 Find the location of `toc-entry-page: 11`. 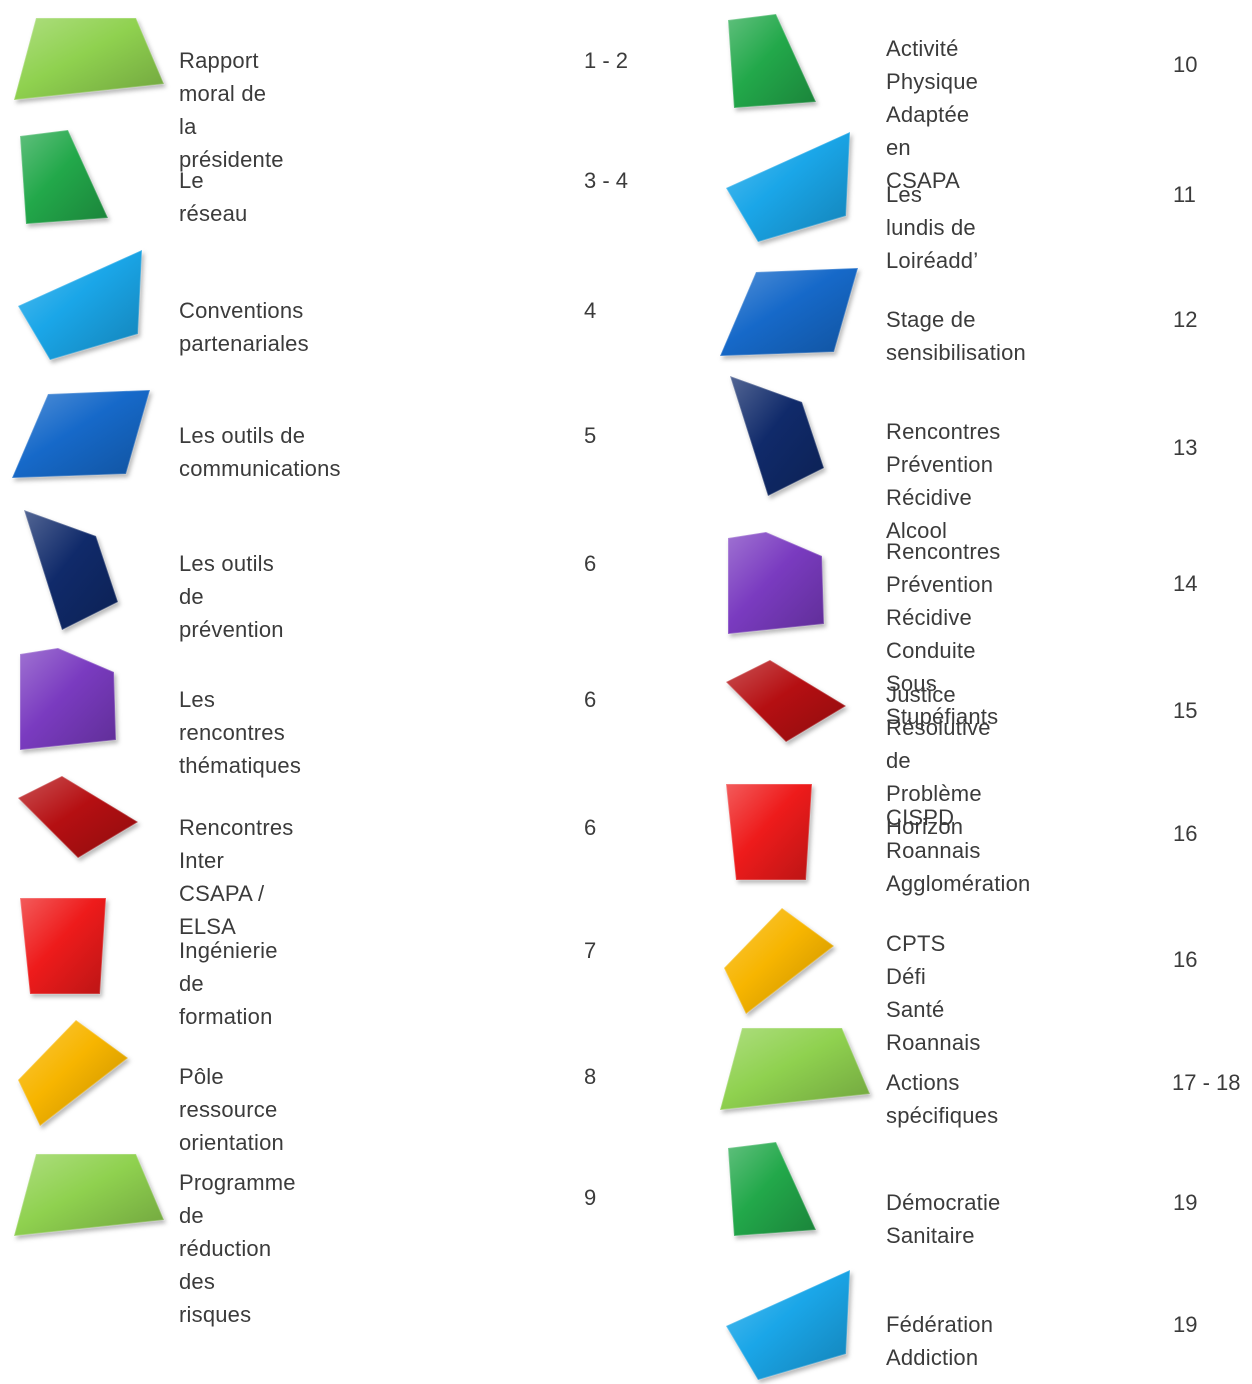

toc-entry-page: 11 is located at coordinates (1184, 194).